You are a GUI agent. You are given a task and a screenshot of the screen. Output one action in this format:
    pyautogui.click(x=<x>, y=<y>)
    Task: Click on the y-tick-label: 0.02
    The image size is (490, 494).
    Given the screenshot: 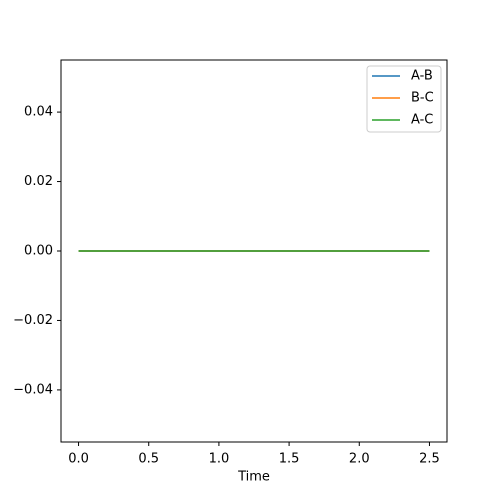 What is the action you would take?
    pyautogui.click(x=38, y=181)
    